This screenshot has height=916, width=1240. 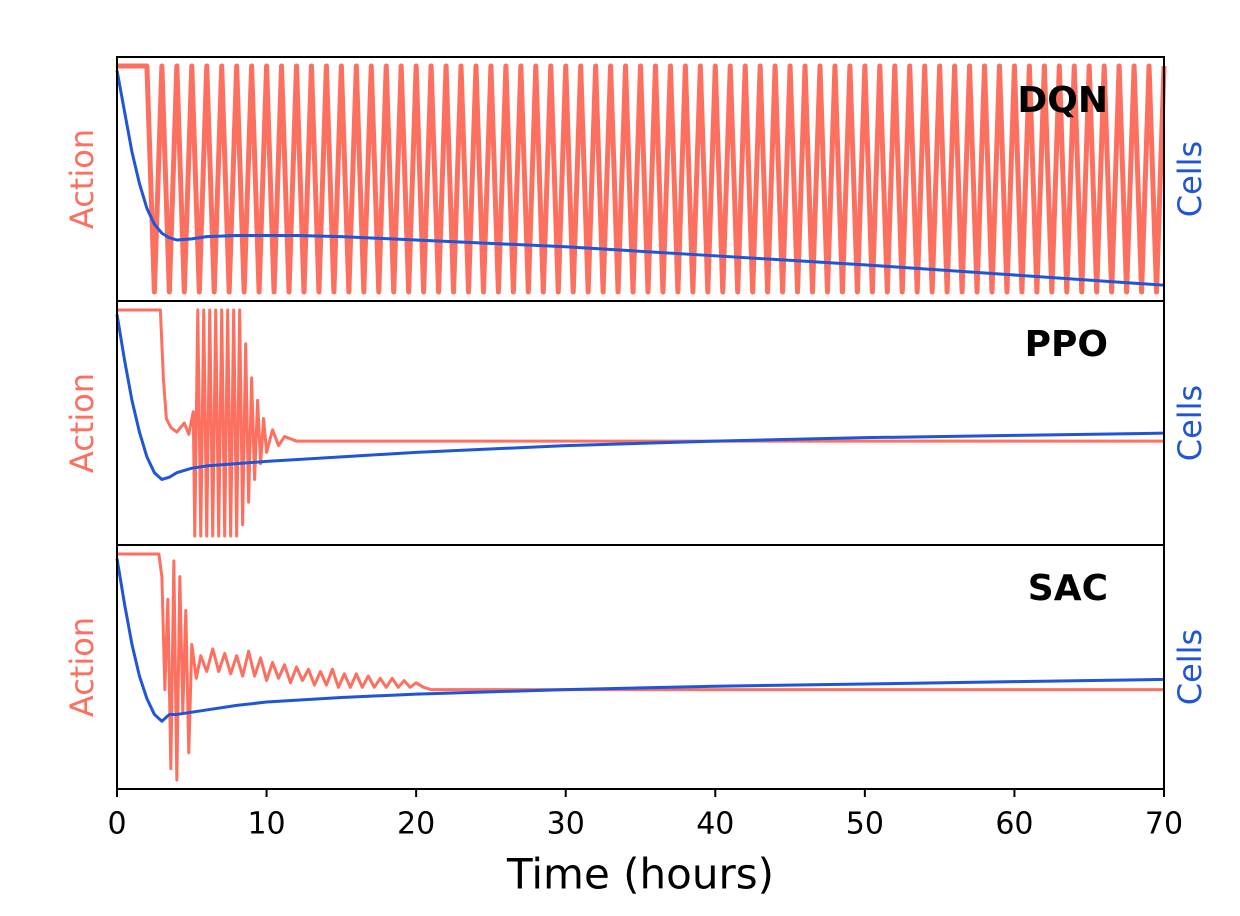 I want to click on x-tick-label: 20, so click(x=416, y=824).